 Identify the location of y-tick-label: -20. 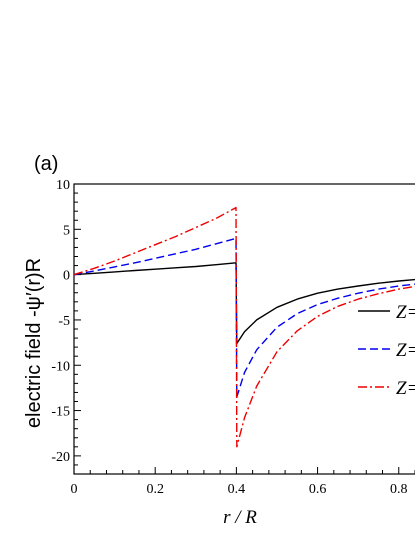
(60, 457).